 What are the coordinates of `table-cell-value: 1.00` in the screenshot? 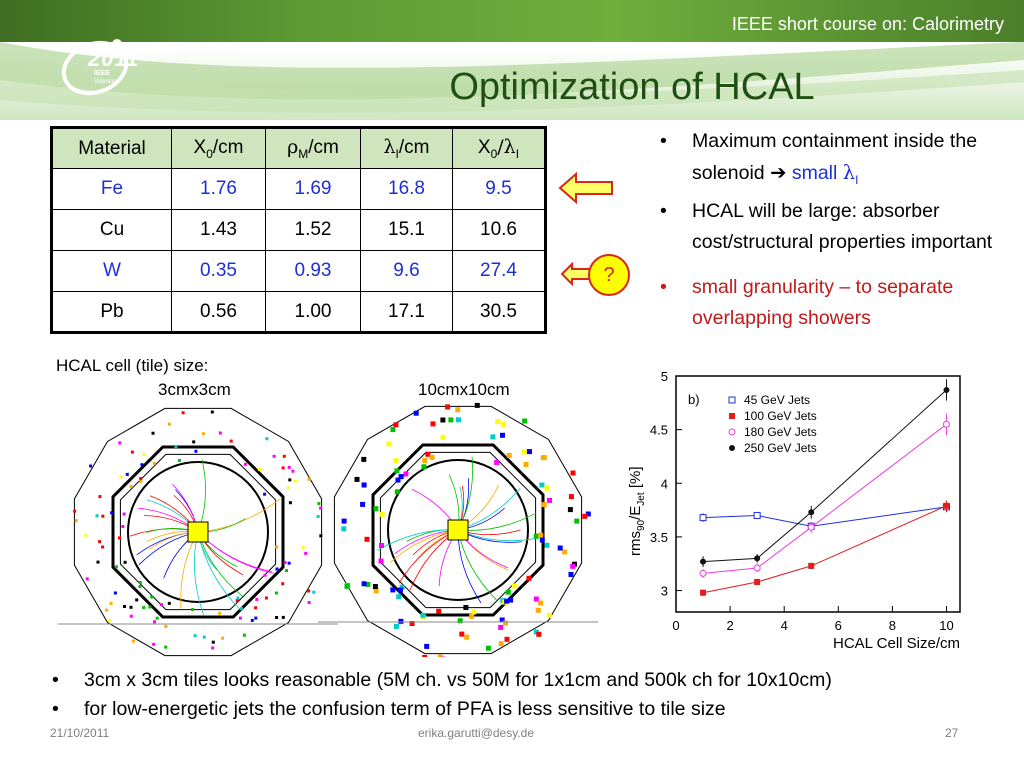 It's located at (313, 312).